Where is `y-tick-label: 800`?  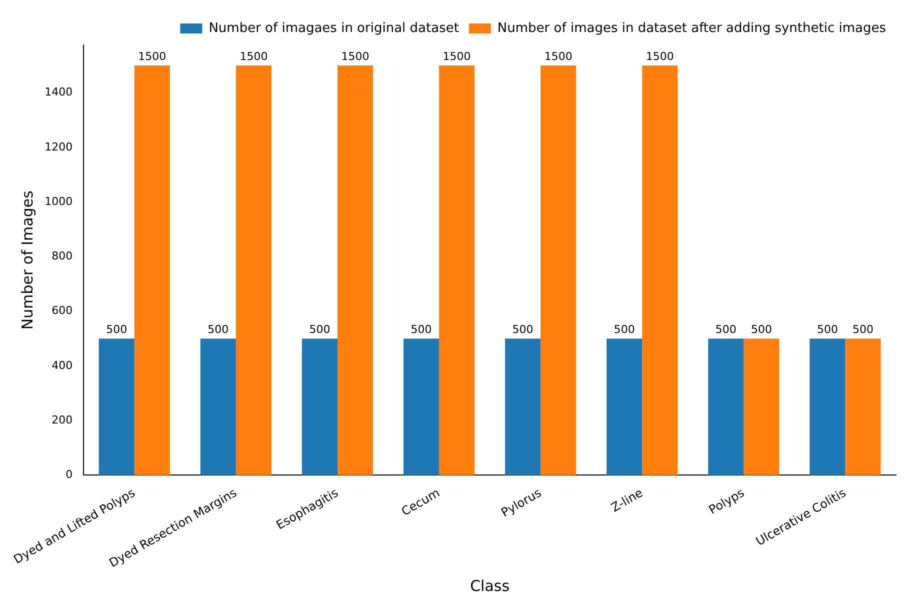 y-tick-label: 800 is located at coordinates (62, 256).